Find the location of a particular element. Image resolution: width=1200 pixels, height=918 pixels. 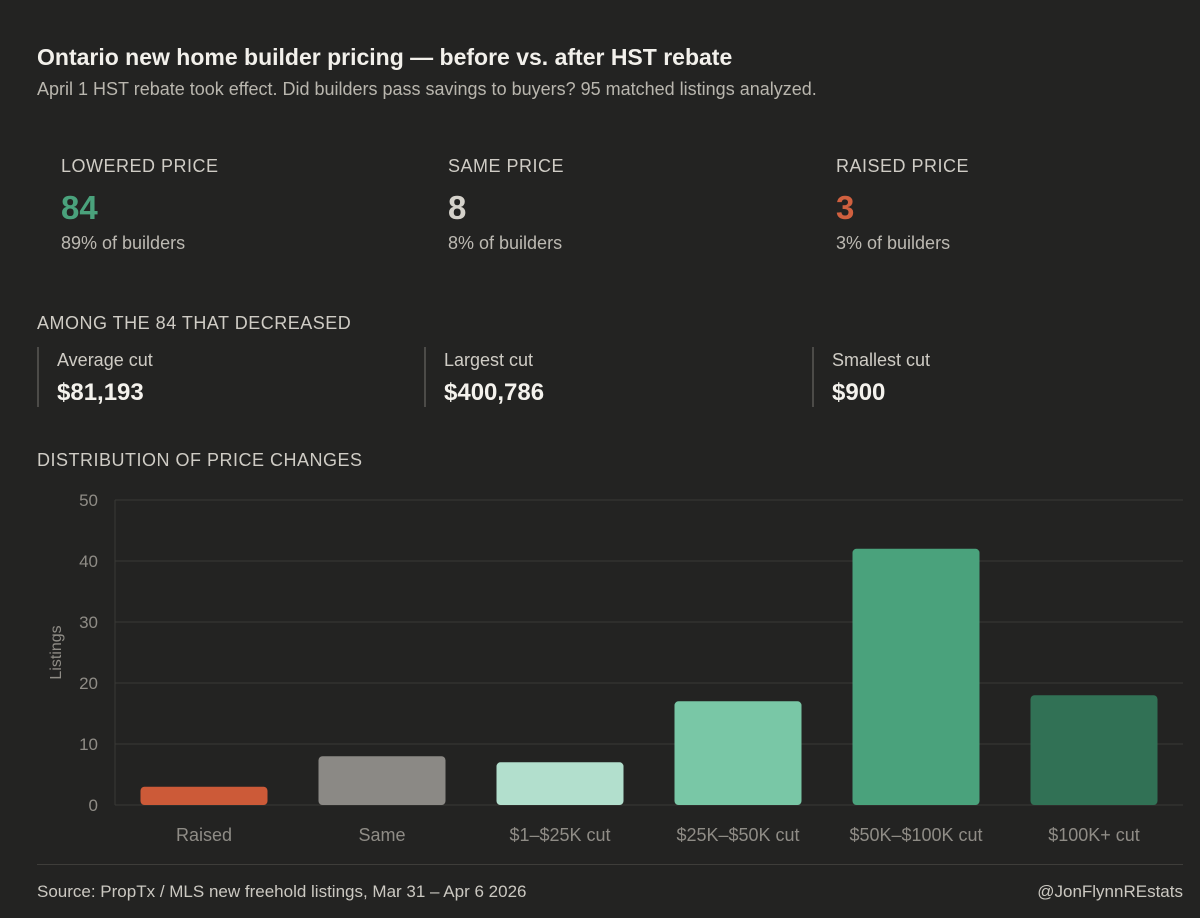

y-tick-label: 20 is located at coordinates (88, 683).